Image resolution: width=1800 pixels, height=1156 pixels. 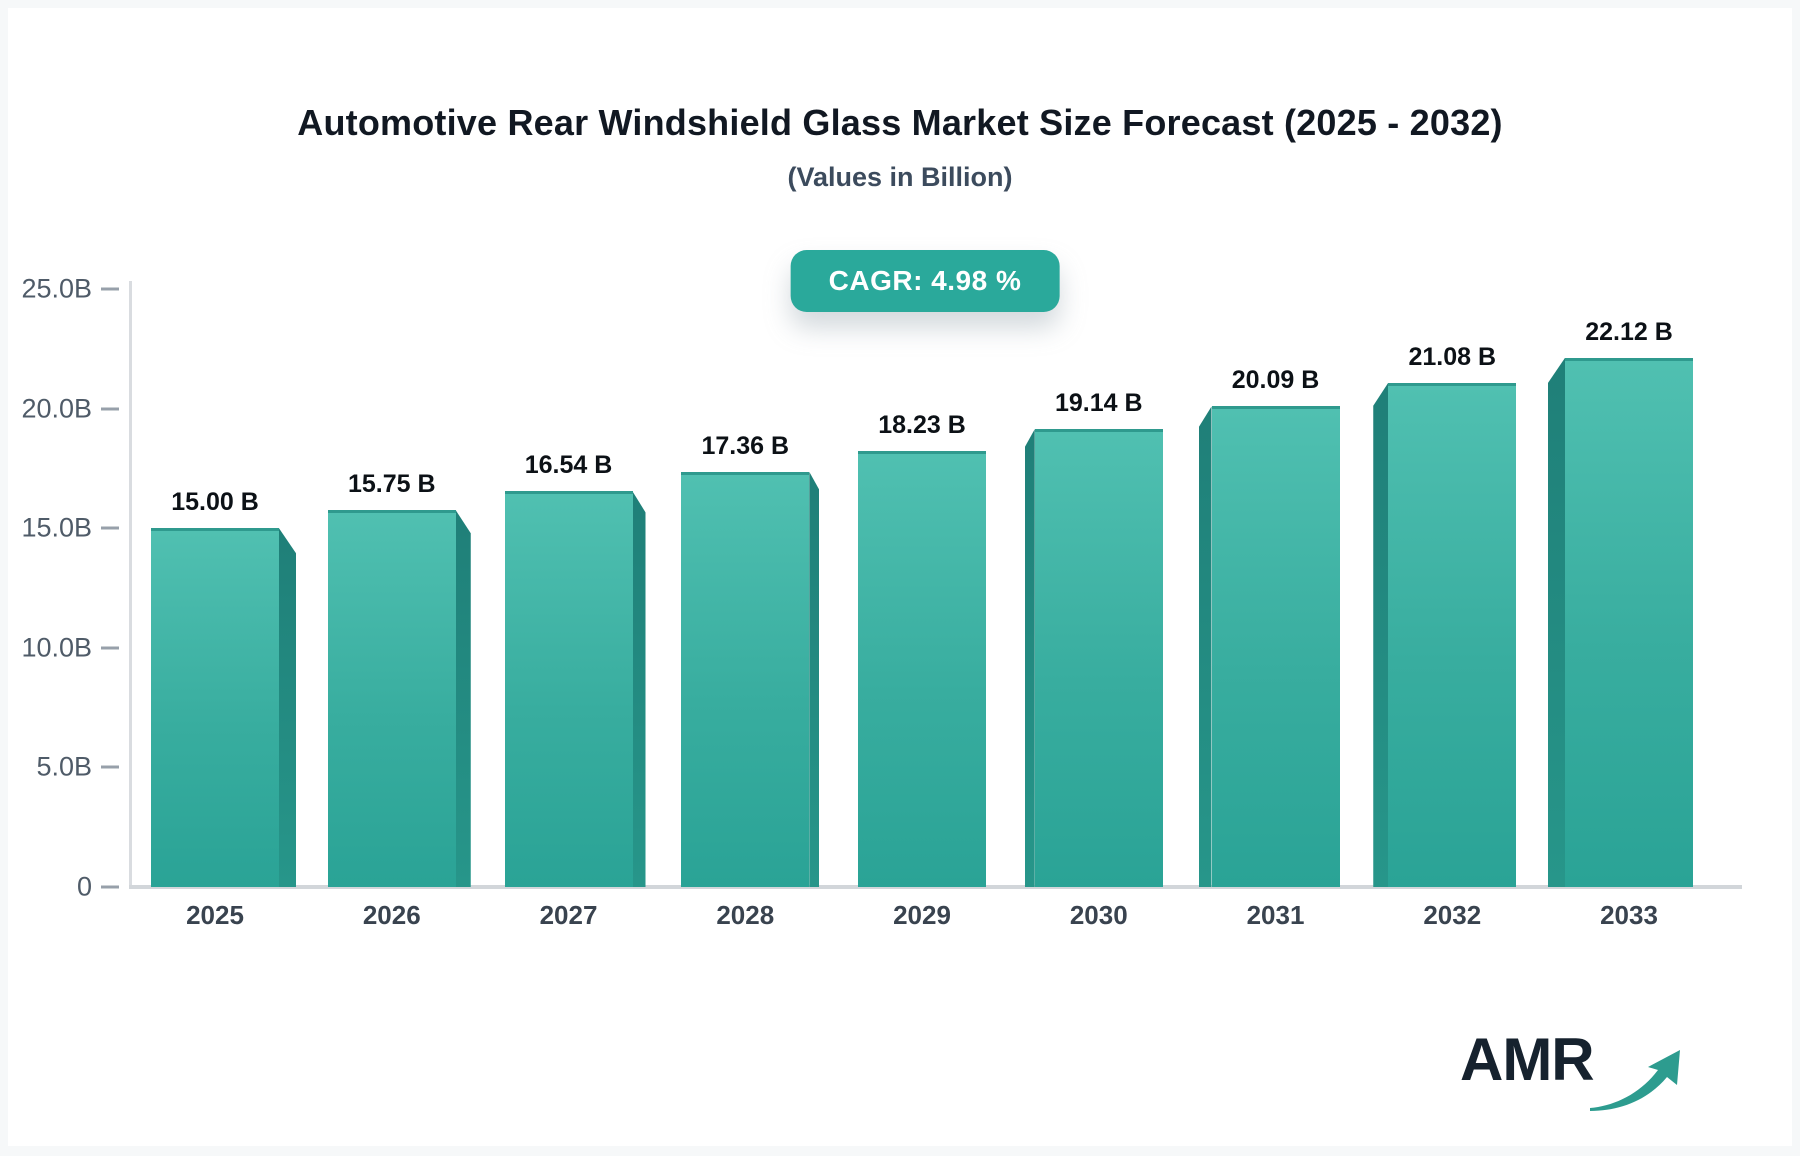 I want to click on bar-value-label: 18.23 B, so click(x=922, y=424).